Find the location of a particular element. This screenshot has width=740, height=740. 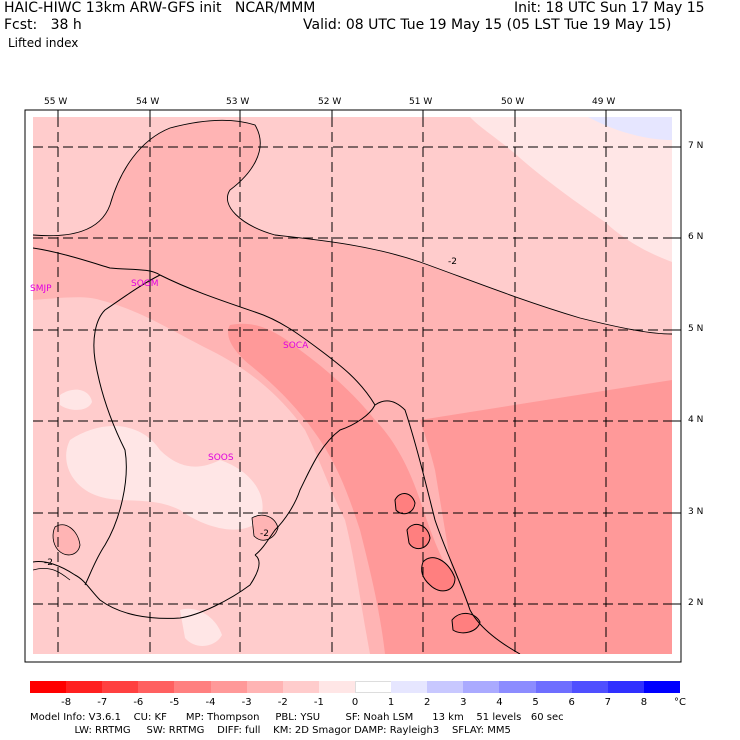

lon-label: 50 W is located at coordinates (513, 102).